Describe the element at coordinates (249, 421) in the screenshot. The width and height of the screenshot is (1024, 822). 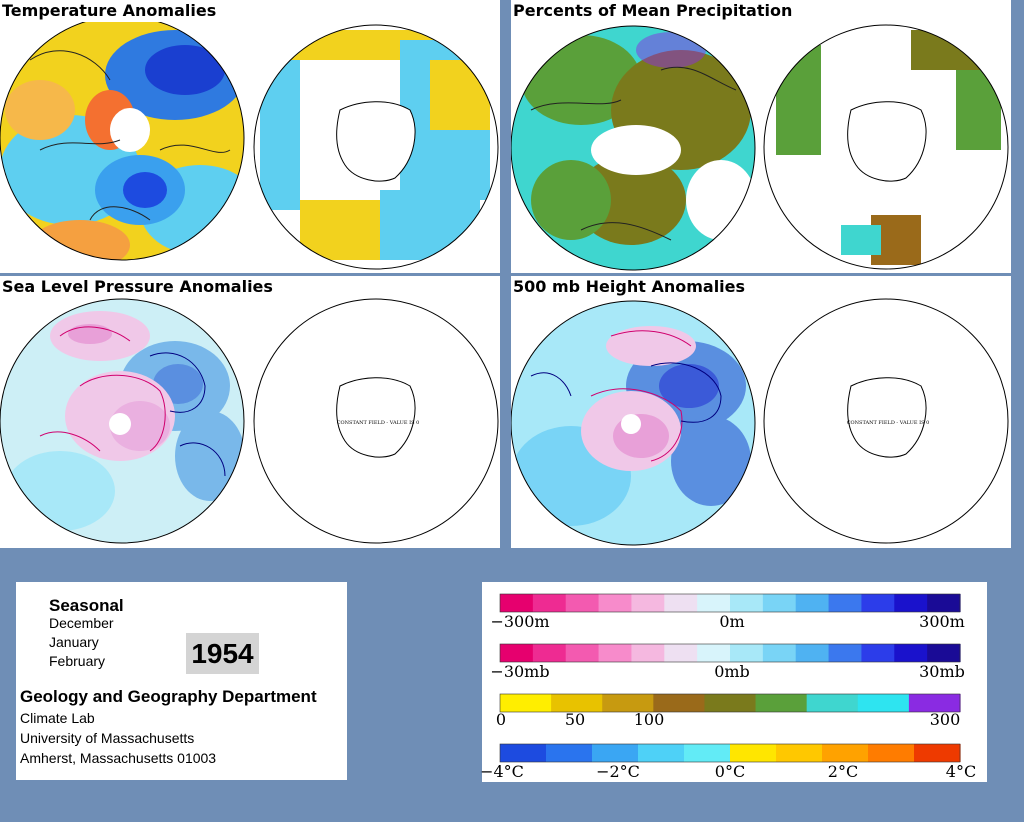
I see `sea-level-pressure-maps: CONSTANT FIELD - VALUE IS 0` at that location.